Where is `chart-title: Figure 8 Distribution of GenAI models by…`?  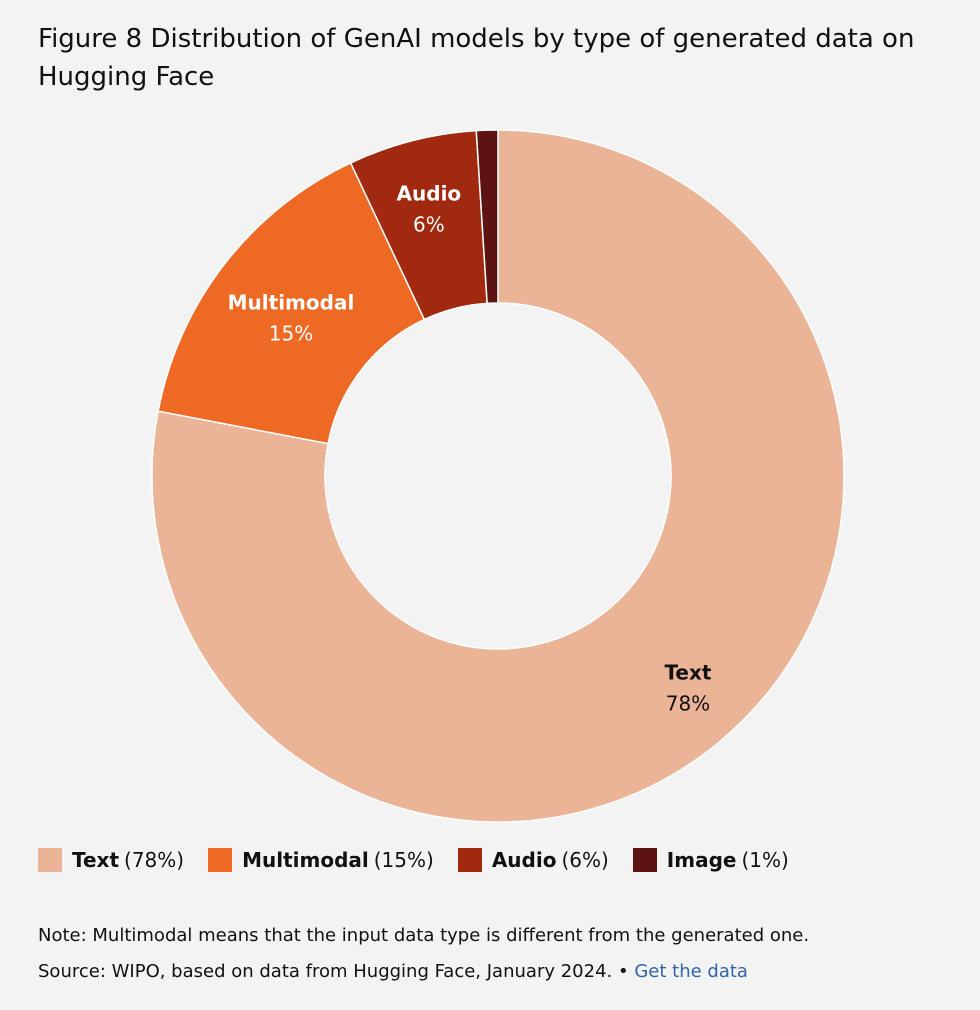 chart-title: Figure 8 Distribution of GenAI models by… is located at coordinates (476, 58).